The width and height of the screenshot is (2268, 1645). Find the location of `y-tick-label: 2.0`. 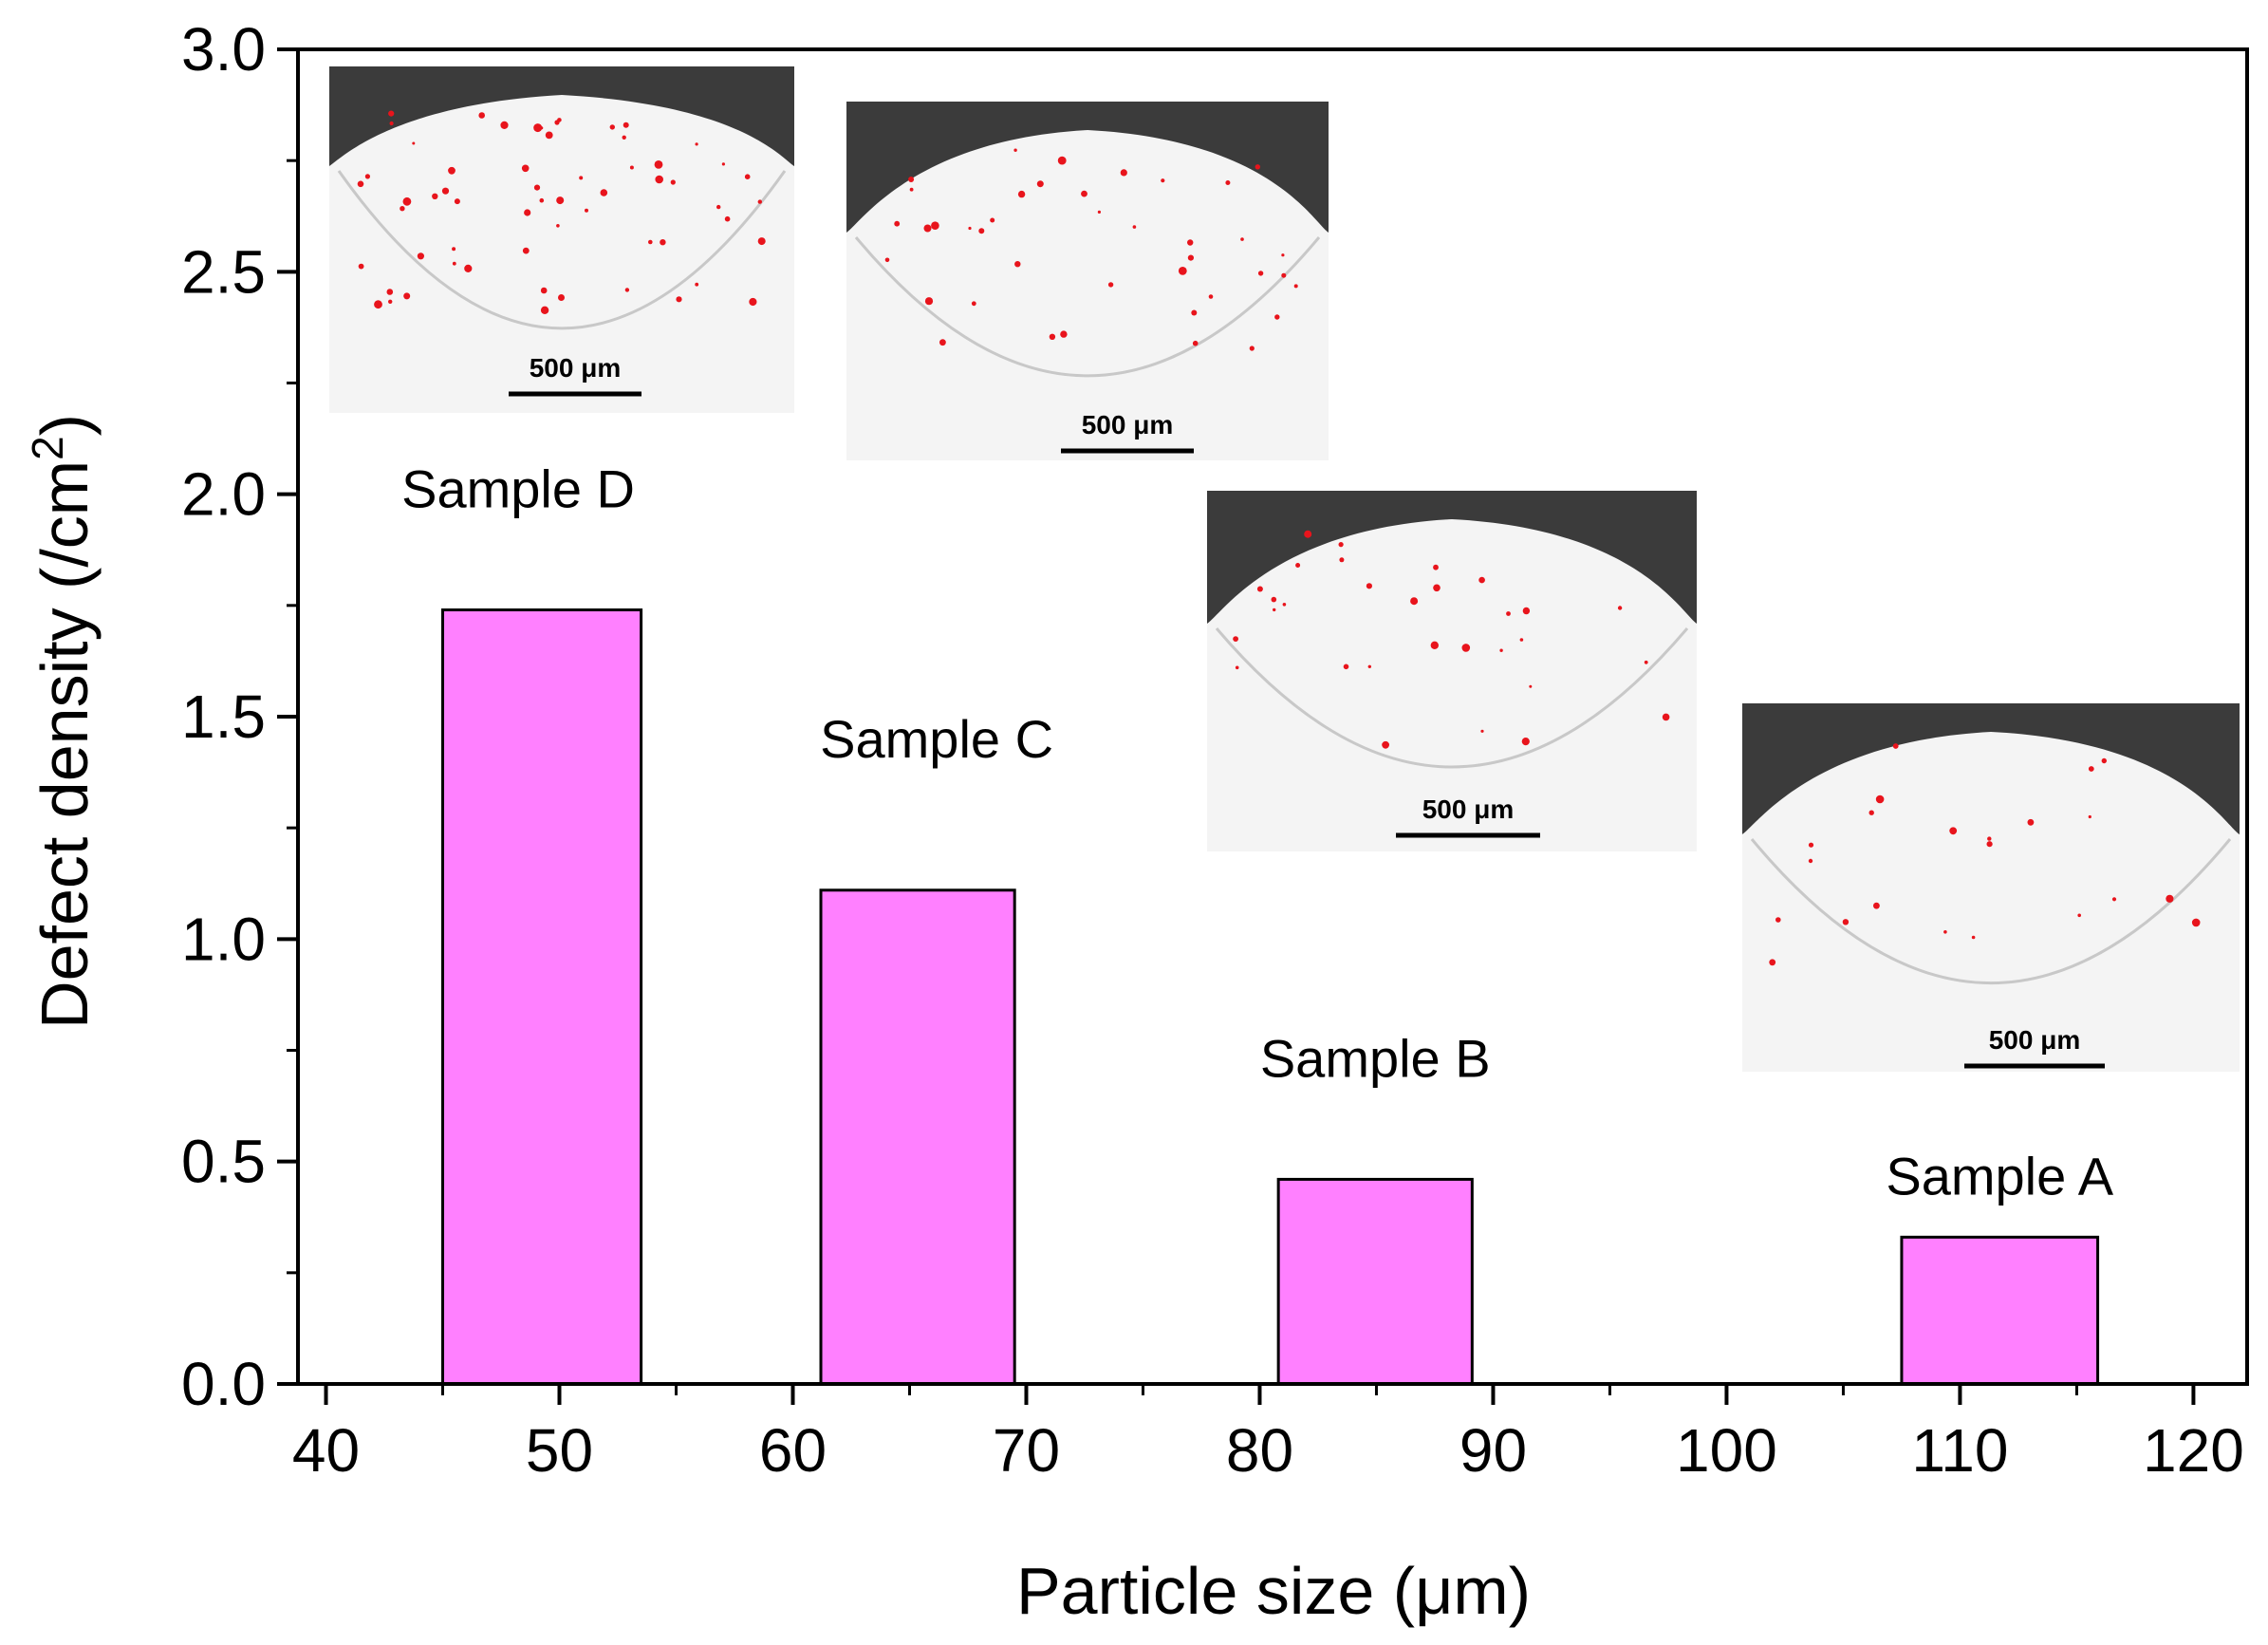

y-tick-label: 2.0 is located at coordinates (223, 494).